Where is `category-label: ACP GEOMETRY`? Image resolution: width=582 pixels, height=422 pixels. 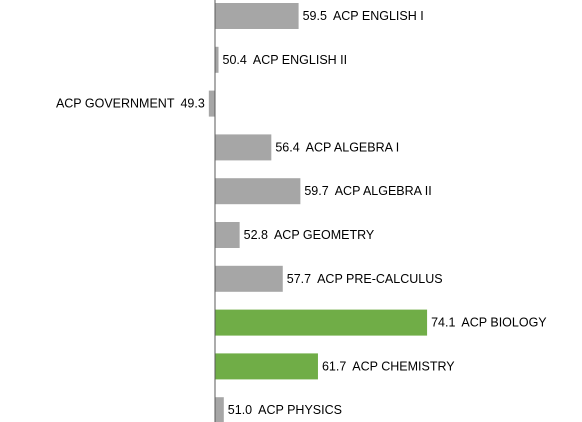 category-label: ACP GEOMETRY is located at coordinates (324, 235).